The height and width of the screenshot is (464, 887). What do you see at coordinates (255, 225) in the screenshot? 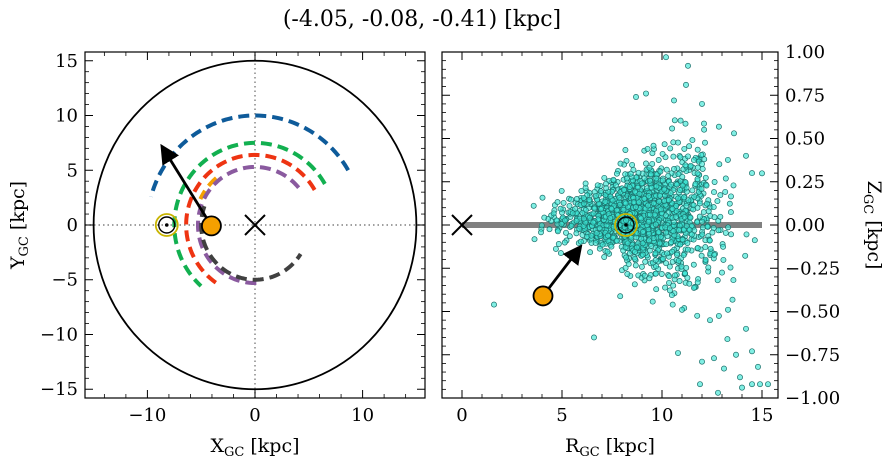
I see `galactic-center-marker` at bounding box center [255, 225].